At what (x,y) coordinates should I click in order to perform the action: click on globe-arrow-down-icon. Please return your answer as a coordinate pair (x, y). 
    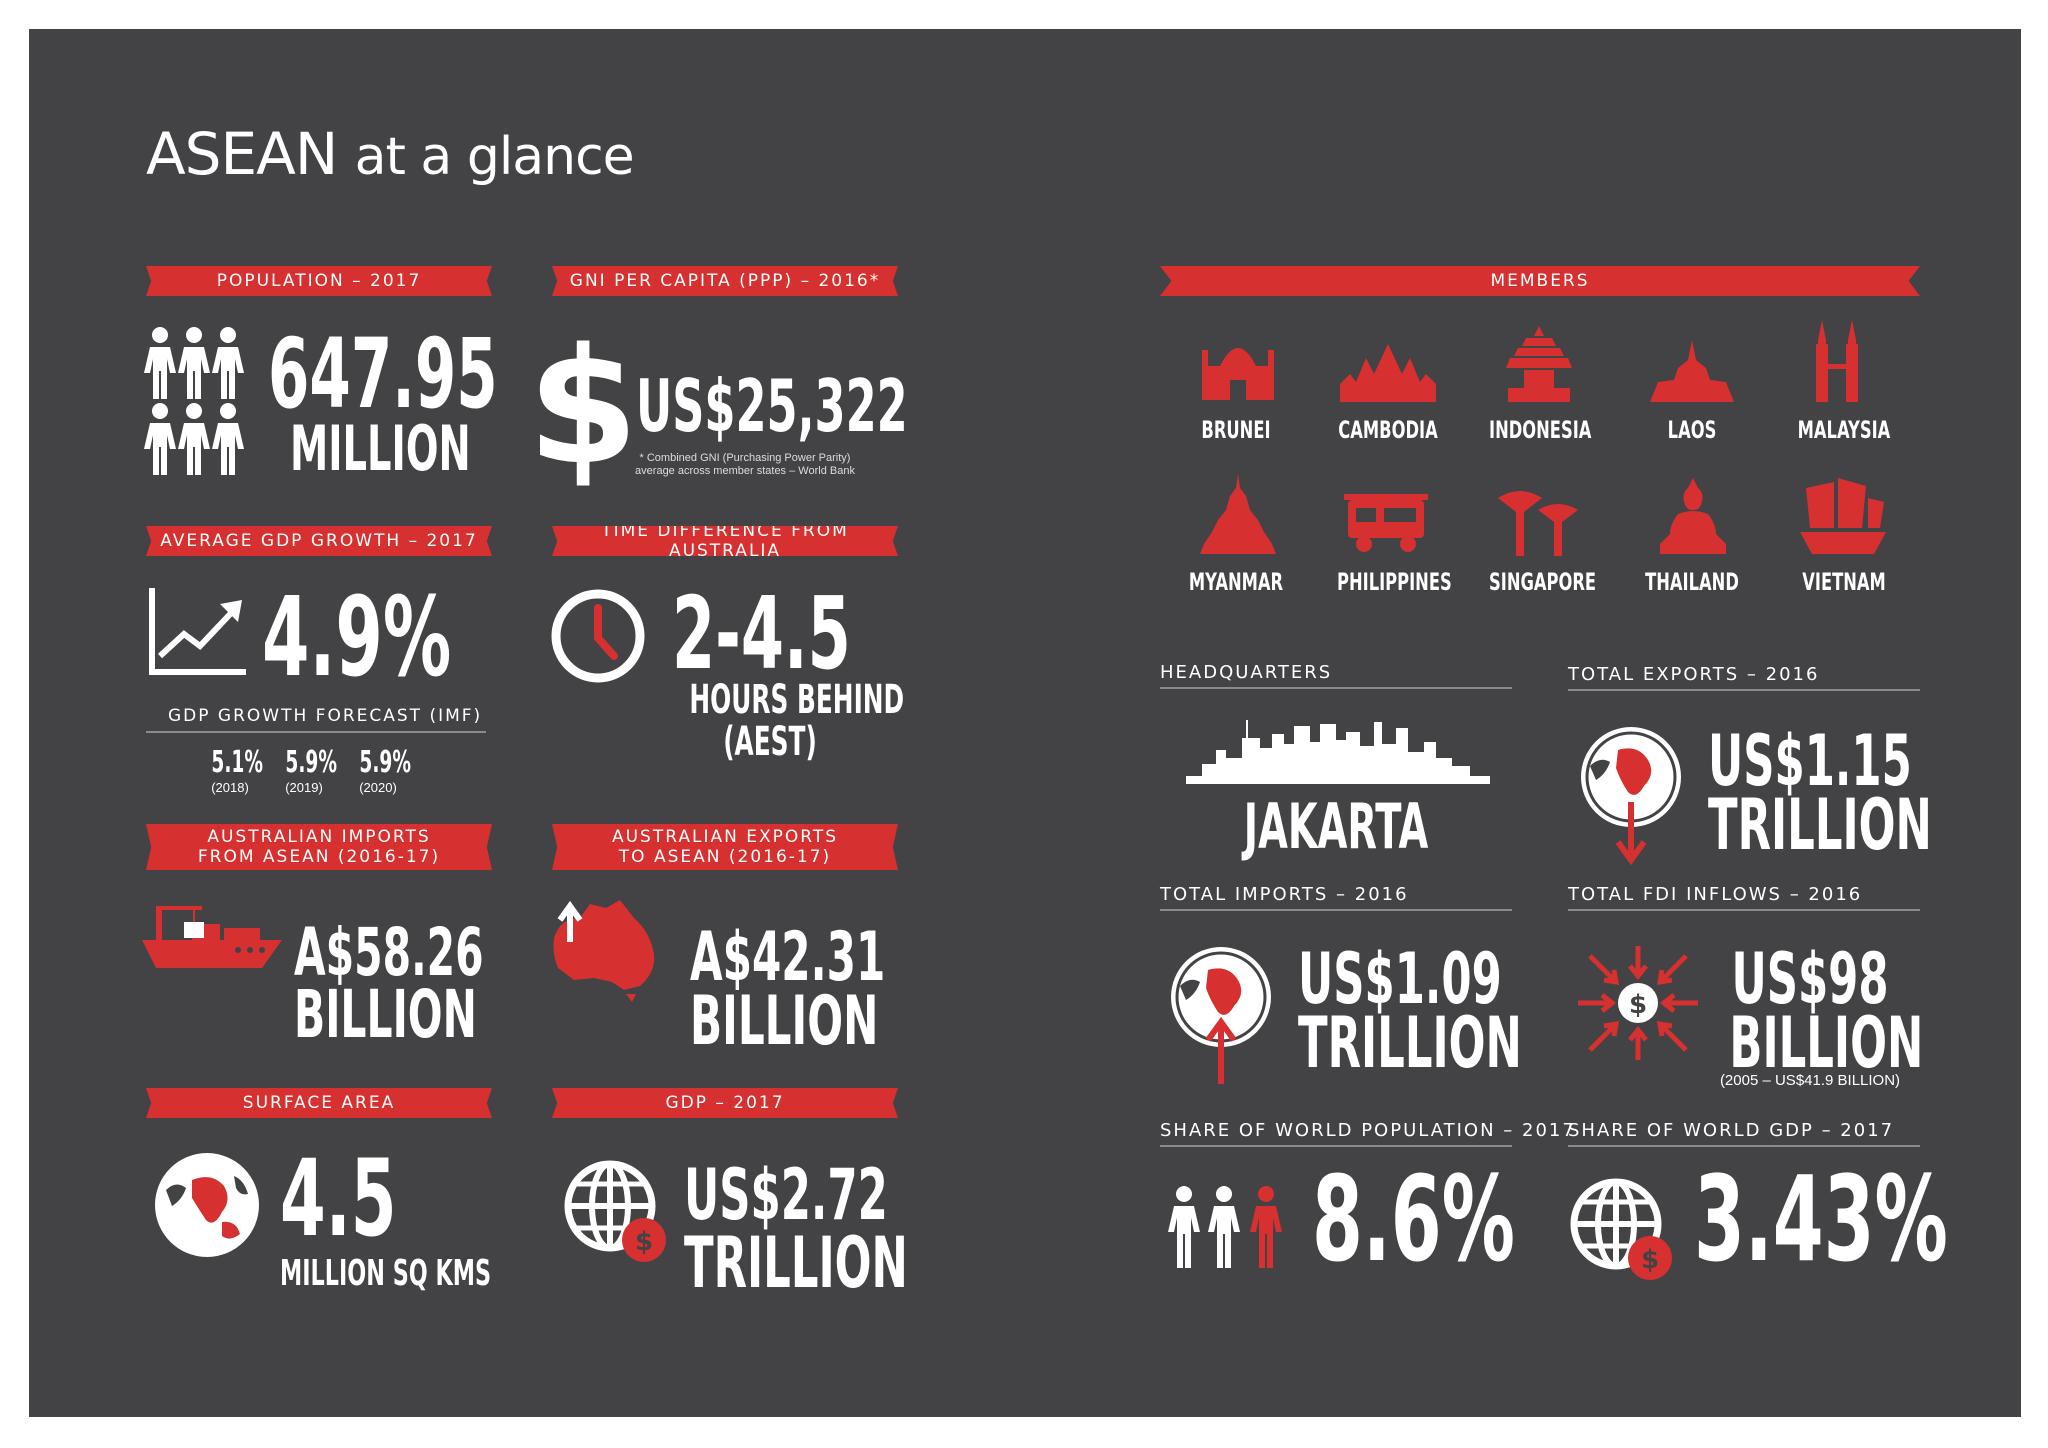
    Looking at the image, I should click on (1631, 796).